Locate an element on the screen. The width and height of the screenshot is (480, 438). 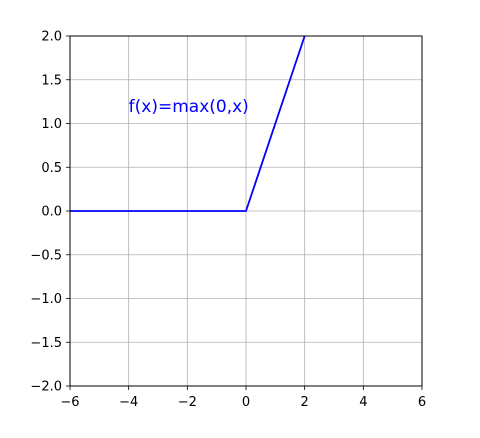
y-axis: −2.0 −1.5 −1.0 −0.5 0.0 0.5 1.0 1.5 2.0 is located at coordinates (50, 212).